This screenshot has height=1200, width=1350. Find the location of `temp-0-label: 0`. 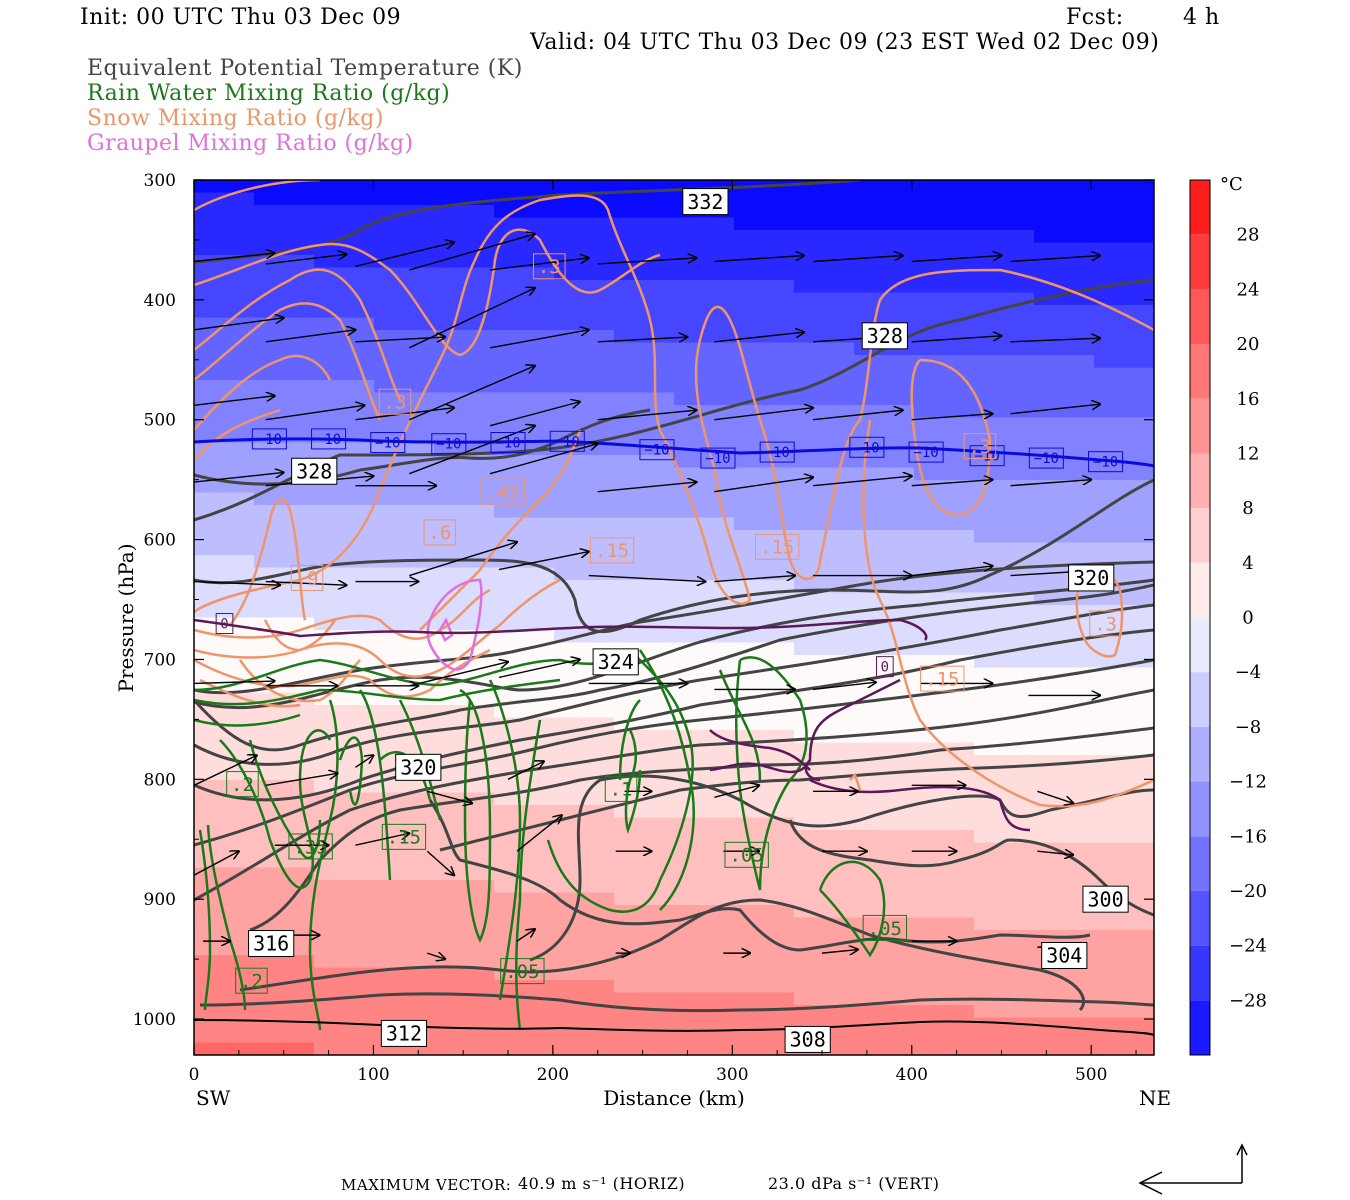

temp-0-label: 0 is located at coordinates (224, 623).